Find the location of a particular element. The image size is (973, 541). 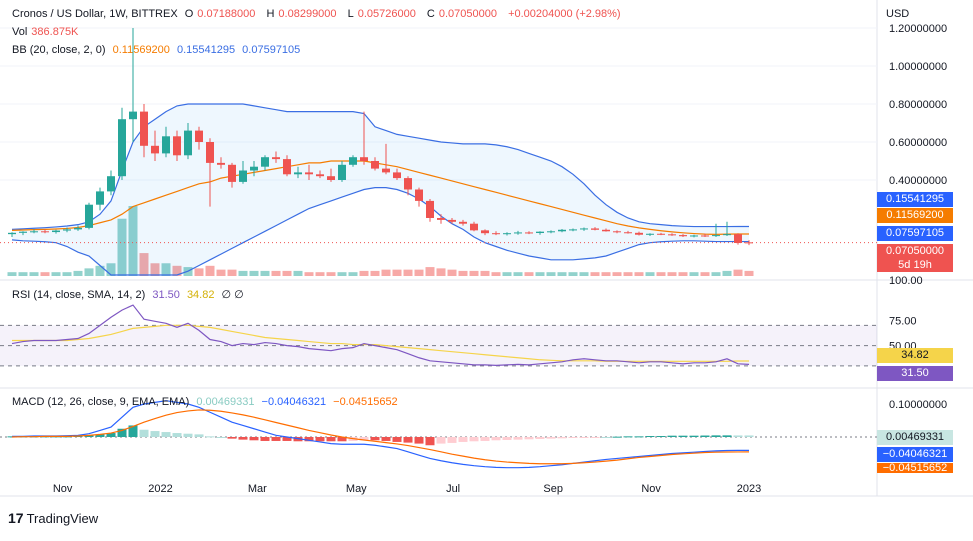

macd-label: −0.04046321 is located at coordinates (915, 454).